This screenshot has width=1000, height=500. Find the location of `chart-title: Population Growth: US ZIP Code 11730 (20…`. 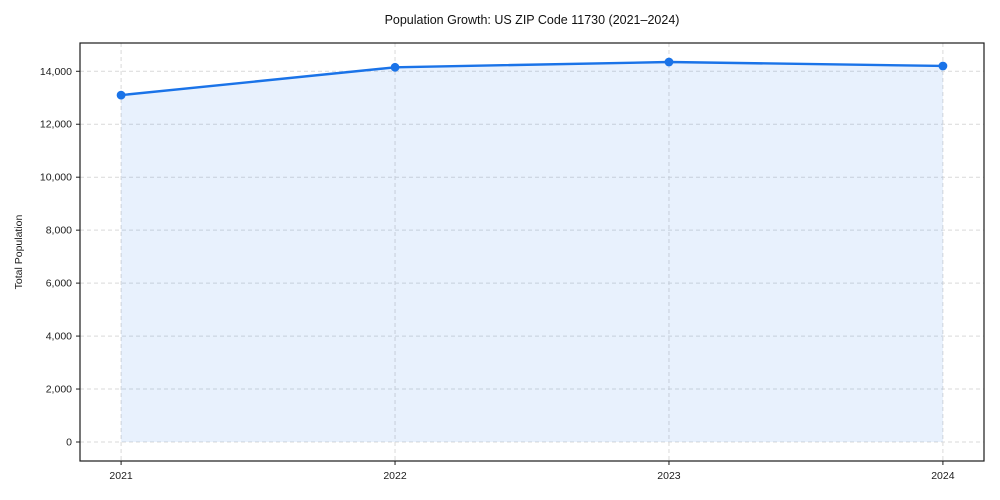

chart-title: Population Growth: US ZIP Code 11730 (20… is located at coordinates (532, 20).